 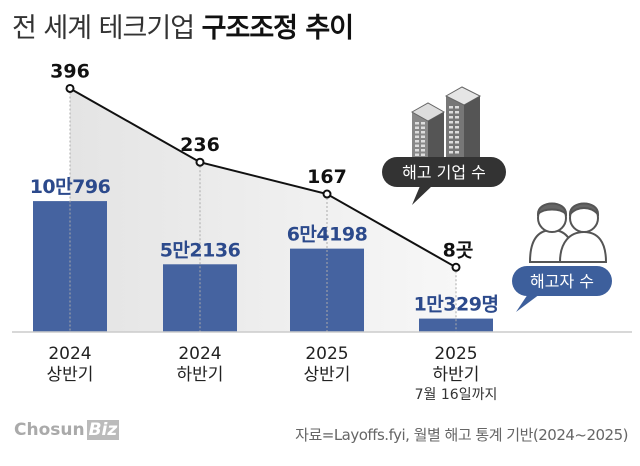 What do you see at coordinates (70, 187) in the screenshot?
I see `bar-value-label: 10만796` at bounding box center [70, 187].